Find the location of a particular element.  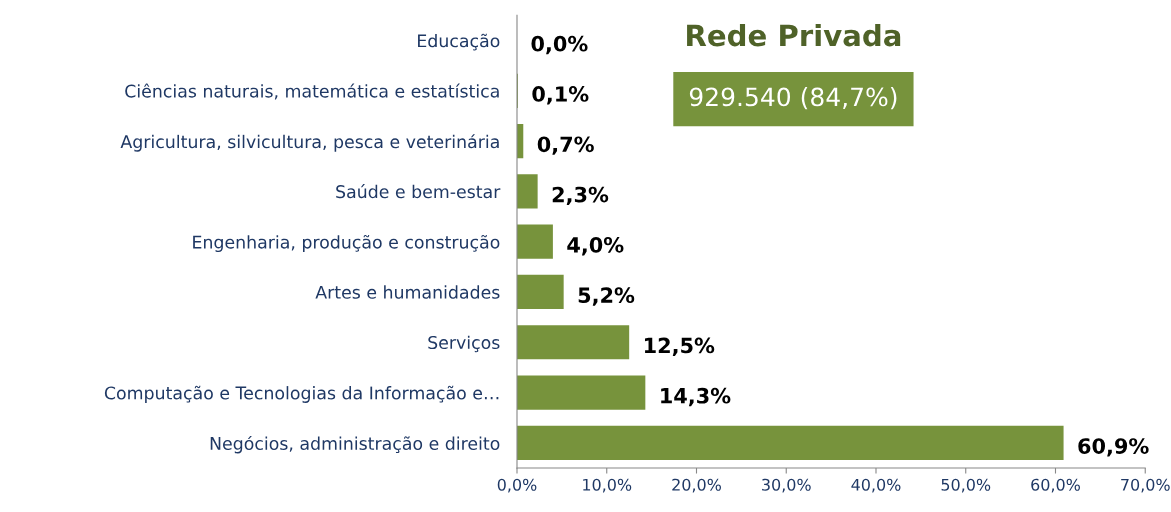

data-label: 5,2% is located at coordinates (606, 296).